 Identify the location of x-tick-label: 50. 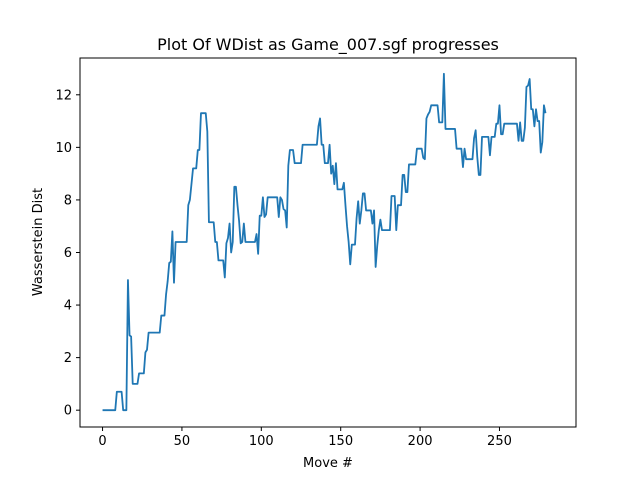
(182, 441).